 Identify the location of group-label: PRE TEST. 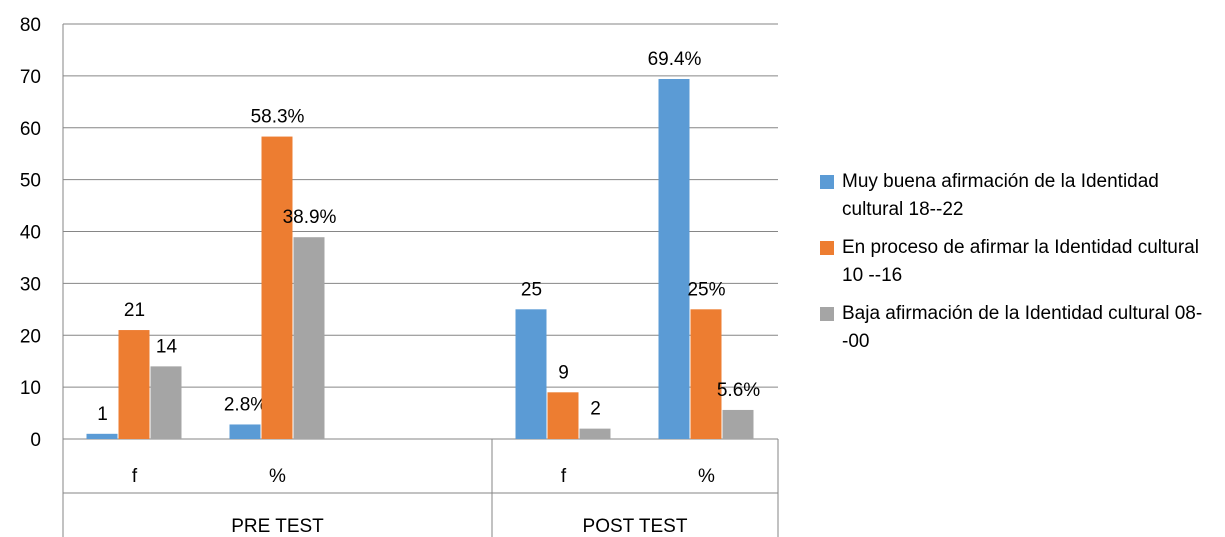
(277, 526).